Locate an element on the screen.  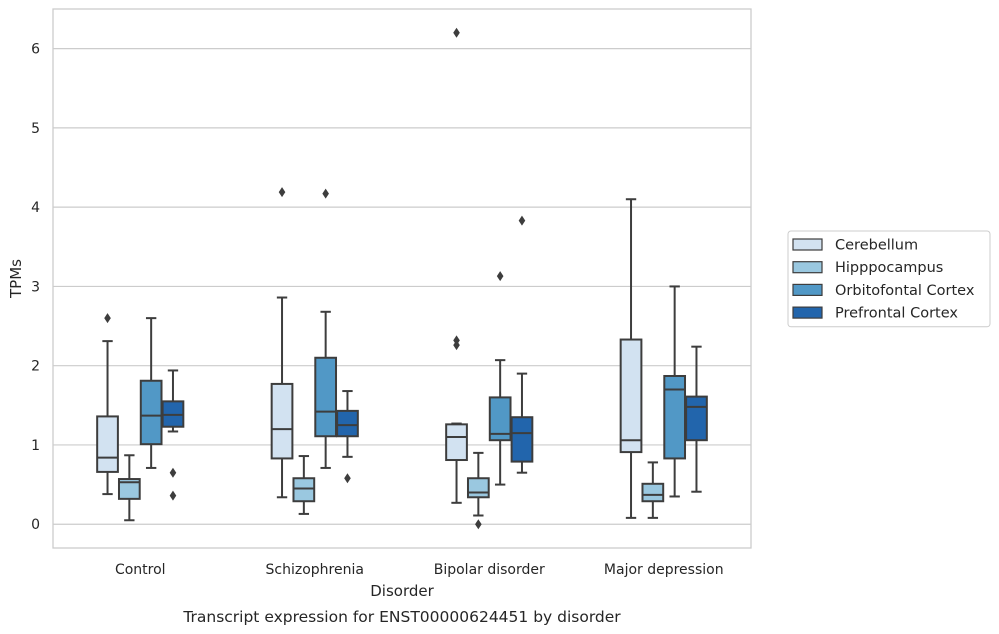
y-tick-label: 5 is located at coordinates (35, 129).